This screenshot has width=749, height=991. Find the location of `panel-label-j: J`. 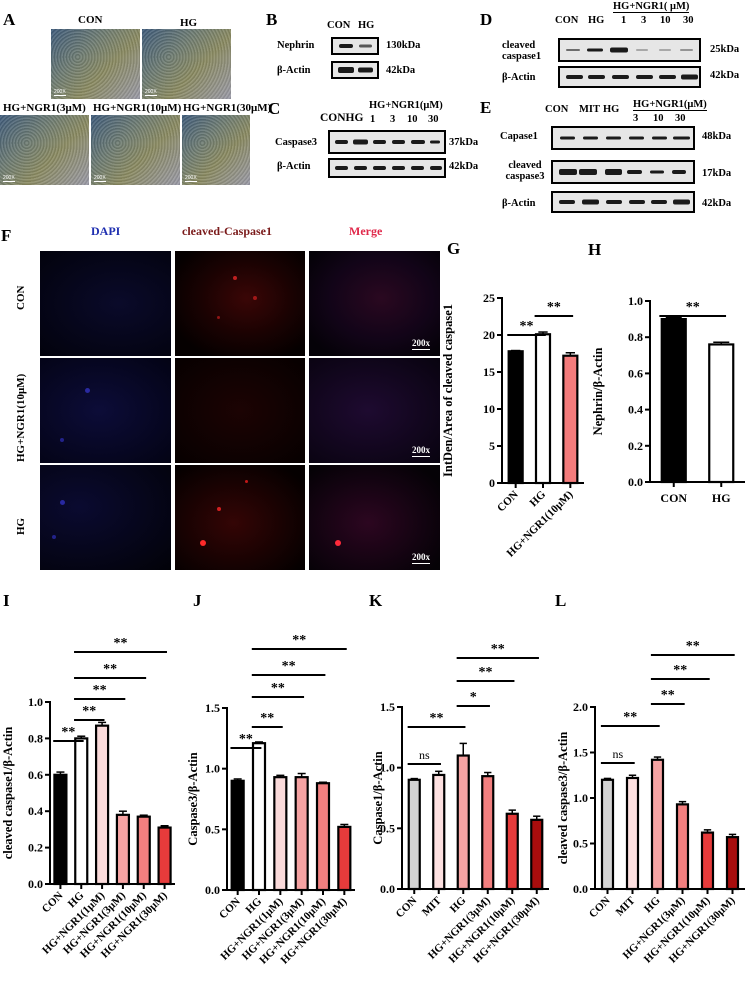

panel-label-j: J is located at coordinates (197, 600).